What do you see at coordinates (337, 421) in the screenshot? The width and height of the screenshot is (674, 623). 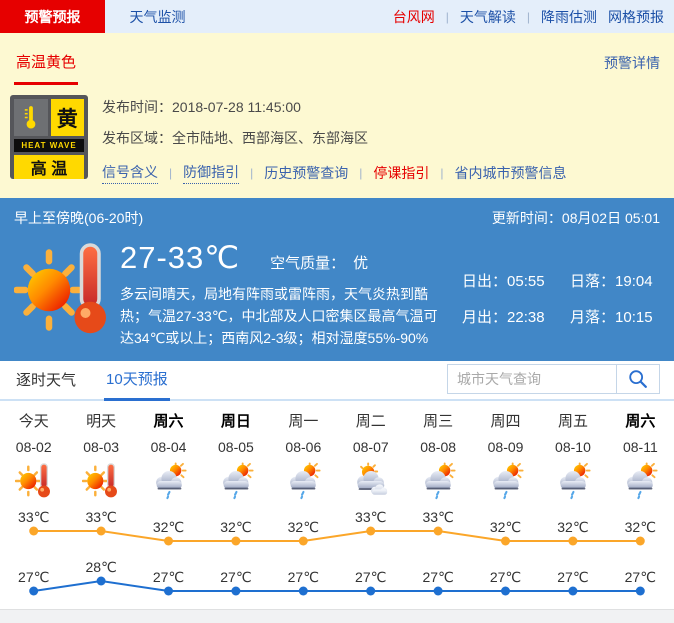 I see `forecast-day-row: 今天 明天 周六 周日 周一 周二 周三 周四 周五 周六` at bounding box center [337, 421].